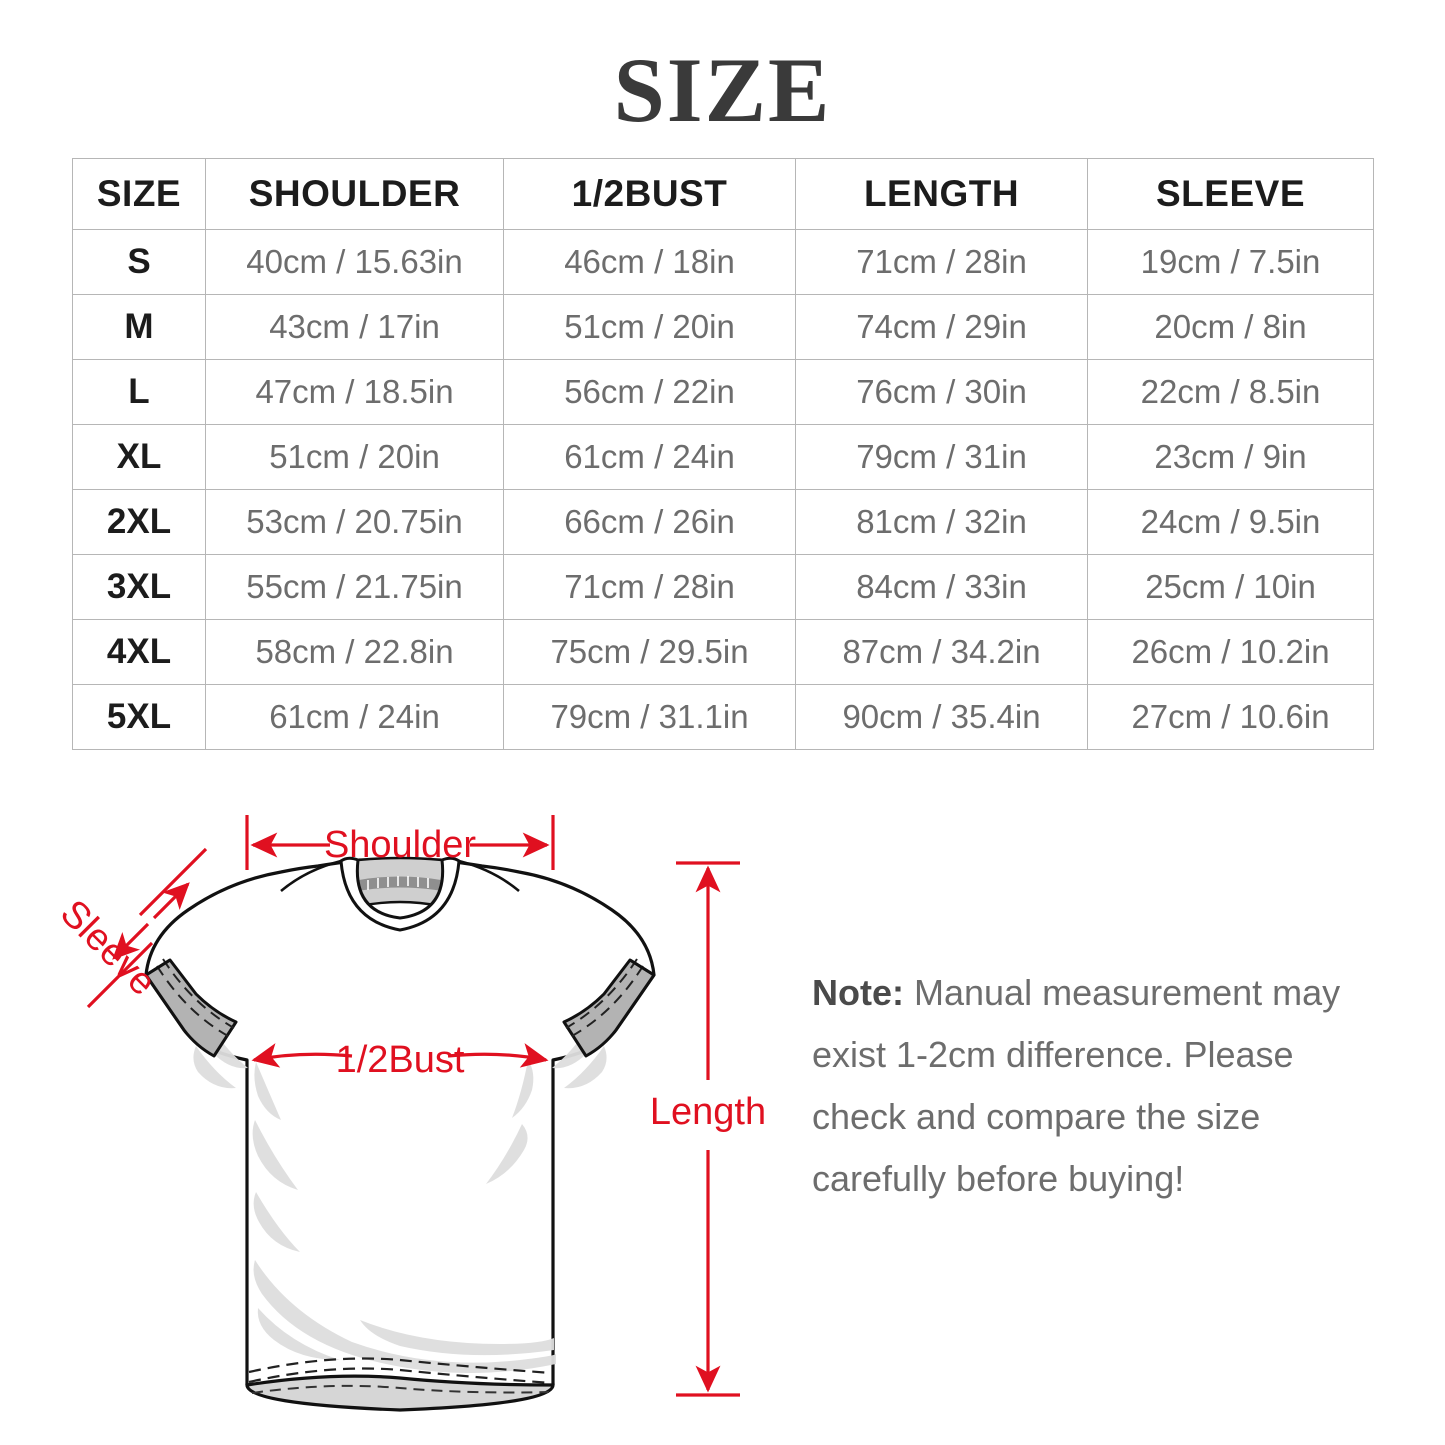  Describe the element at coordinates (941, 327) in the screenshot. I see `cell-length: 74cm / 29in` at that location.